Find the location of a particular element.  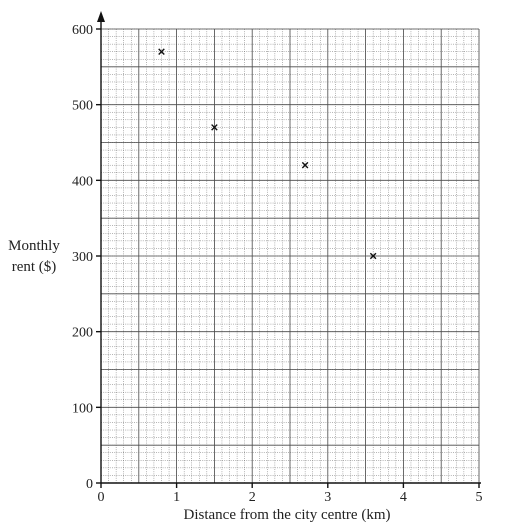

x-axis-label: Distance from the city centre (km) is located at coordinates (287, 515).